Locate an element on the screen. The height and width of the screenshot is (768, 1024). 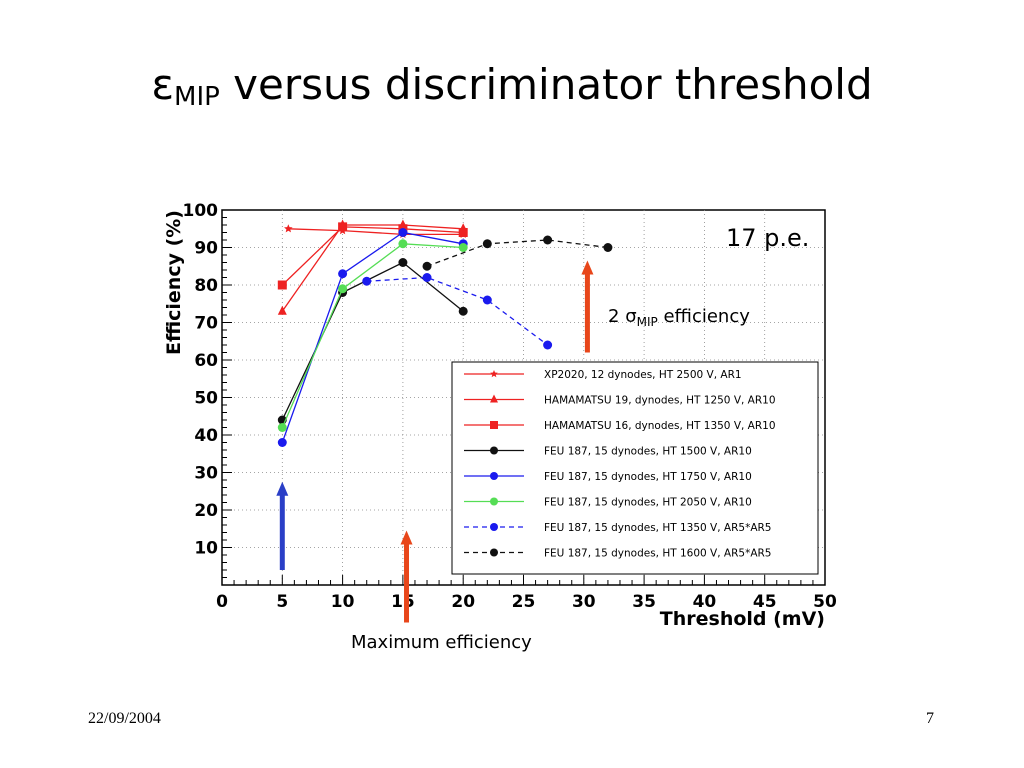
legend-entry: FEU 187, 15 dynodes, HT 1600 V, AR5*AR5 is located at coordinates (617, 554).